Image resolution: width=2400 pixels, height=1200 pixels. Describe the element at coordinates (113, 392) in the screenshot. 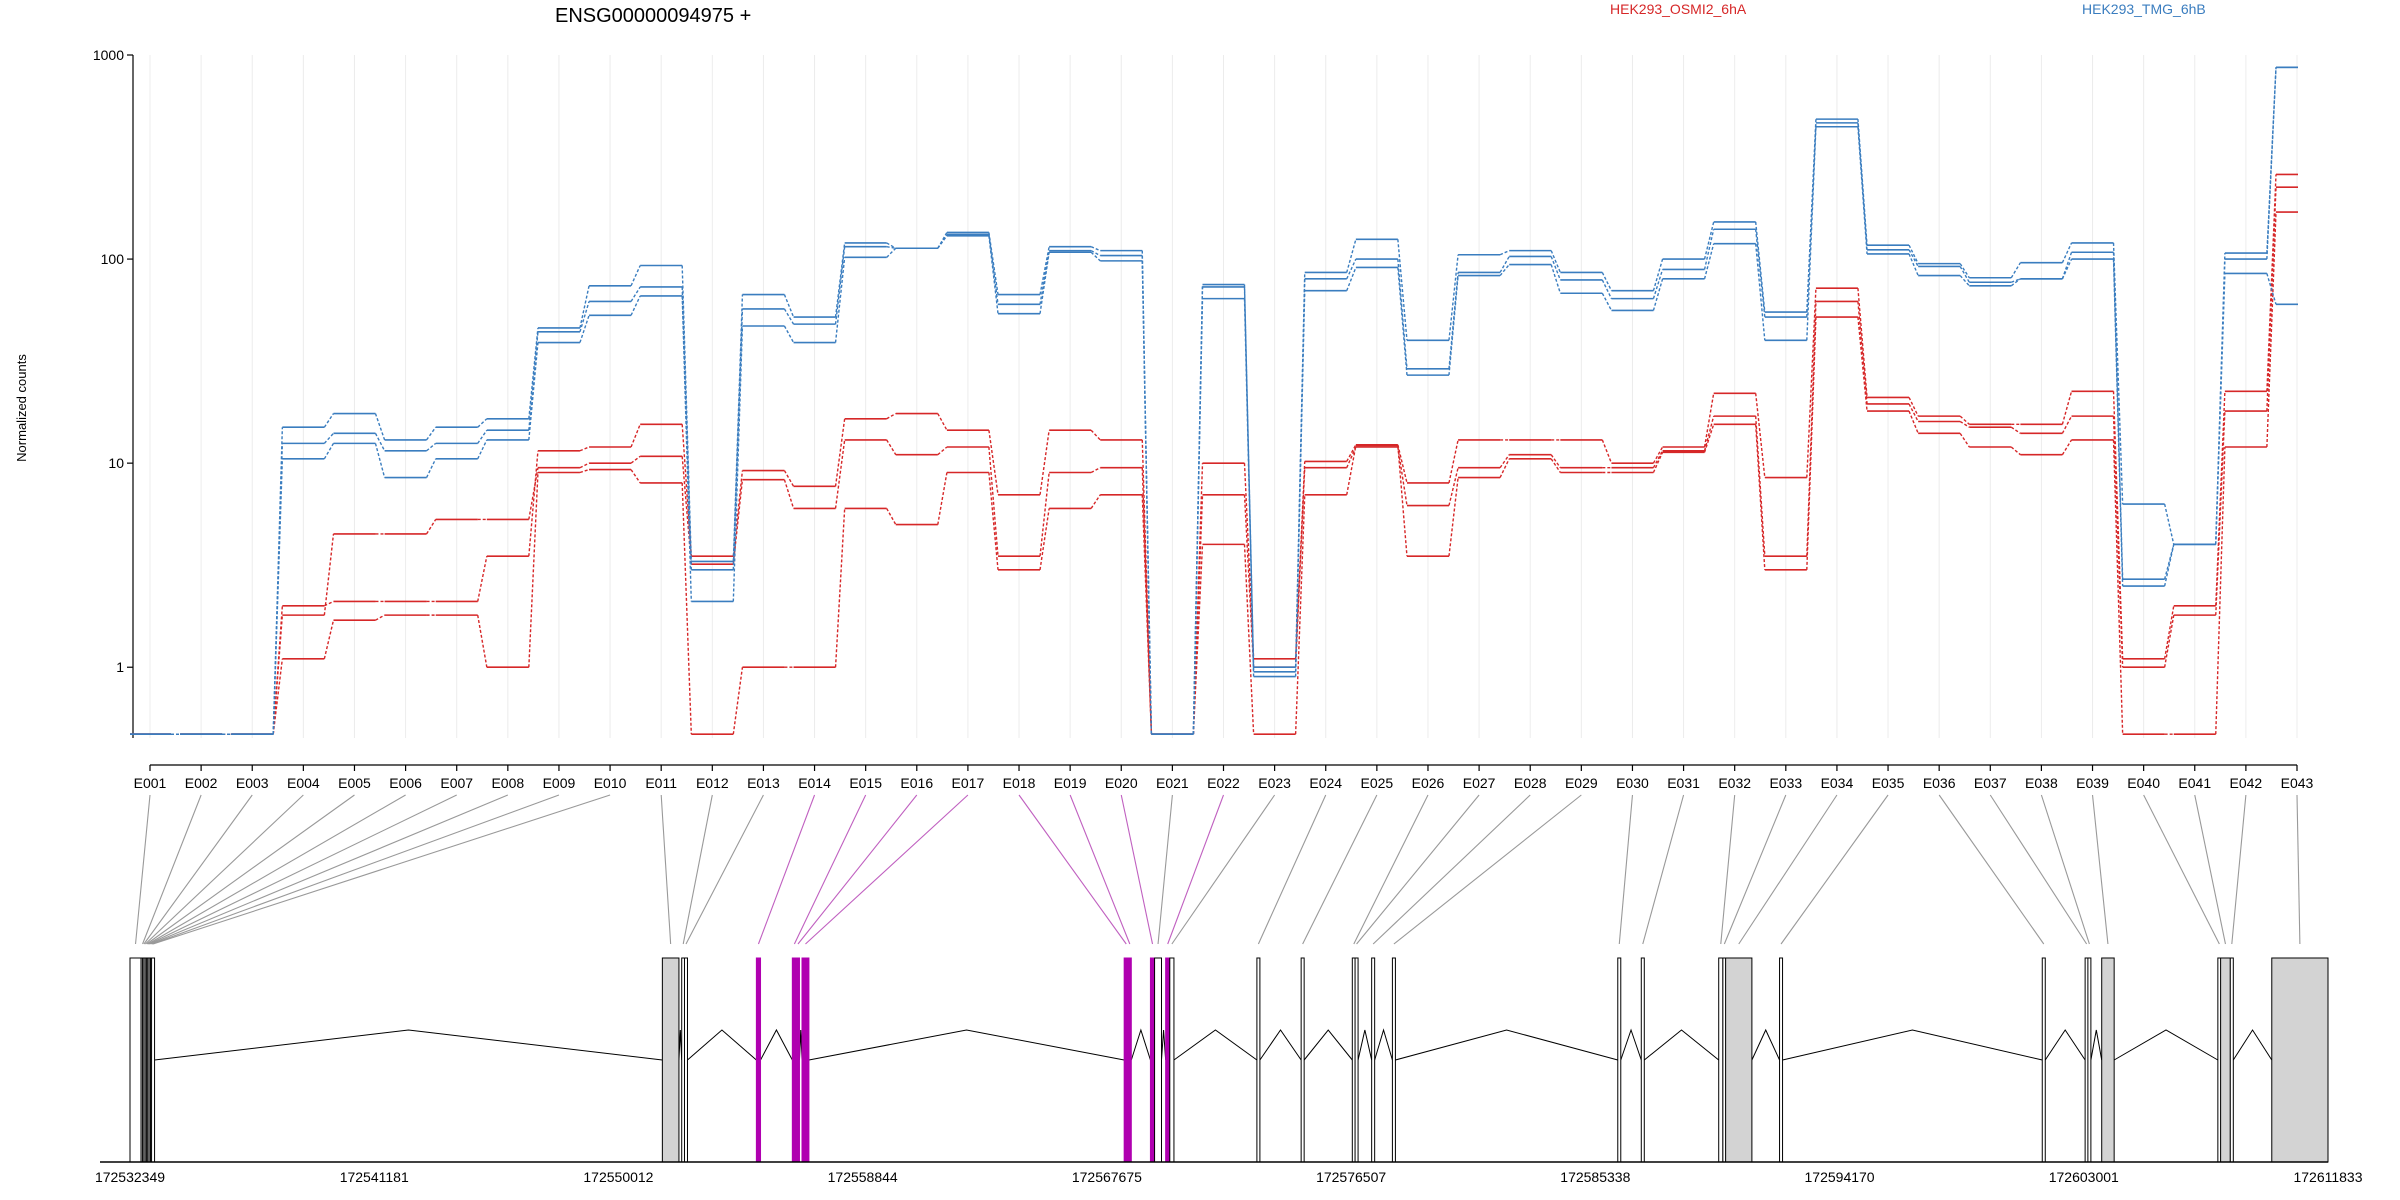

I see `y-axis: 1 10 100 1000` at that location.